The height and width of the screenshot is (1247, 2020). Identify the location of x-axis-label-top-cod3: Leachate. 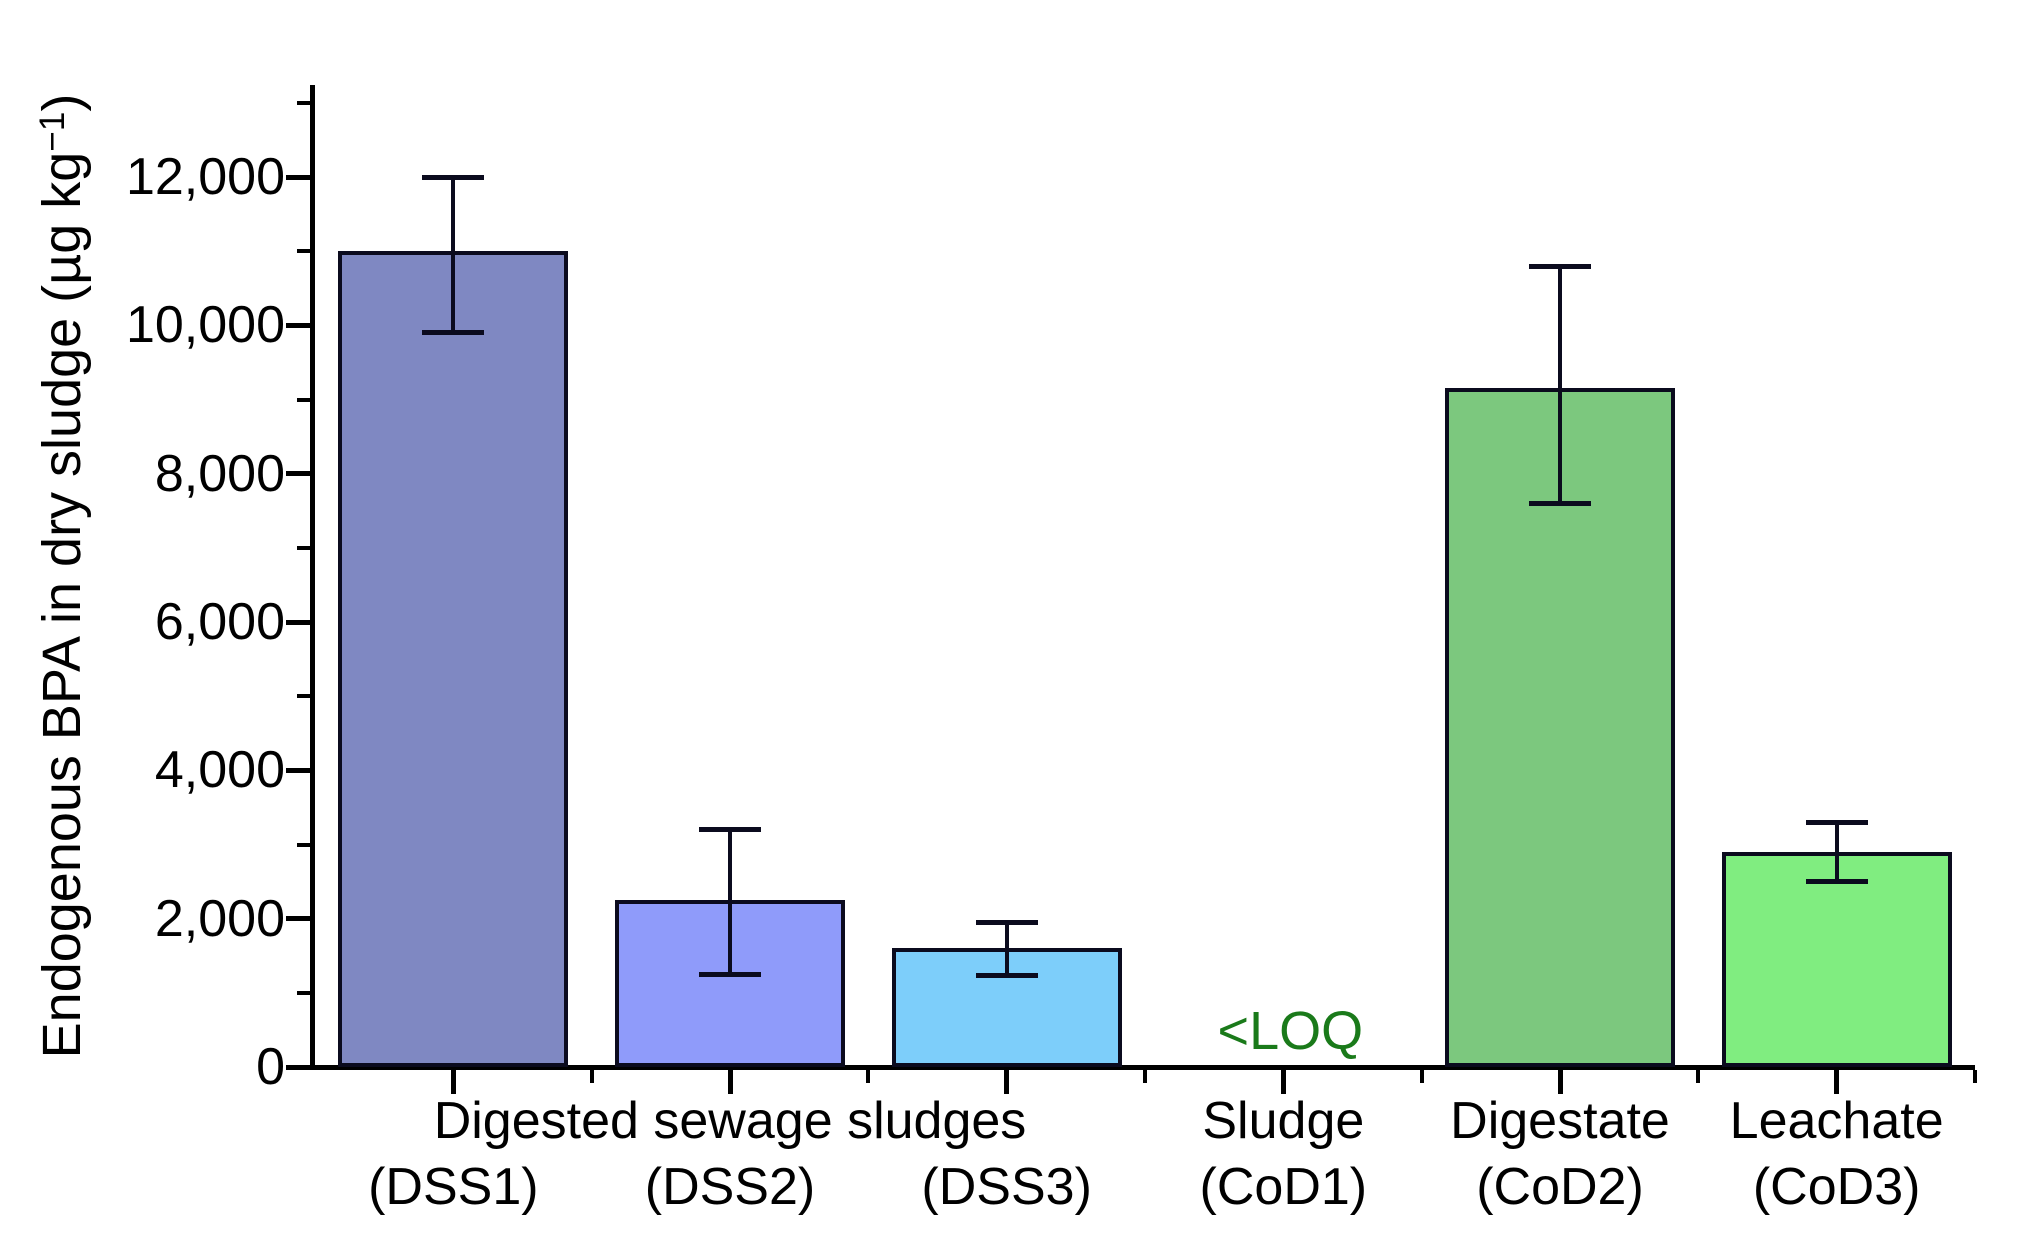
(1836, 1121).